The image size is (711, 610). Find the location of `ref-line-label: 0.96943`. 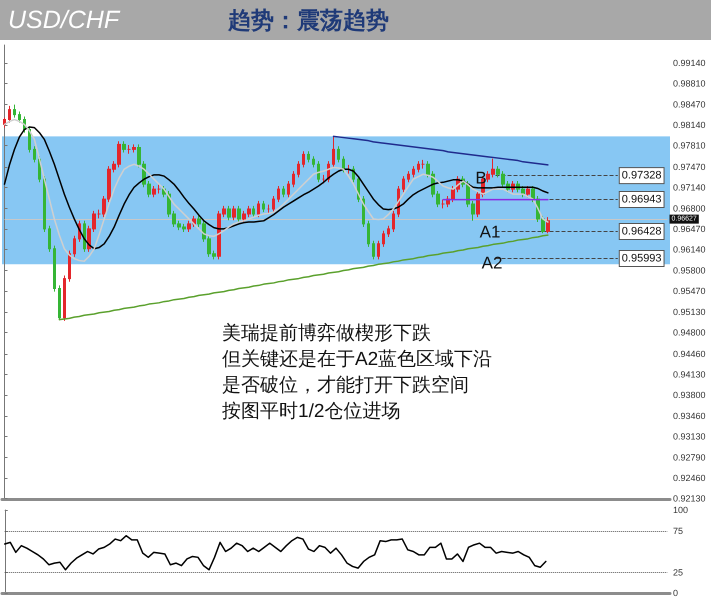

ref-line-label: 0.96943 is located at coordinates (642, 200).